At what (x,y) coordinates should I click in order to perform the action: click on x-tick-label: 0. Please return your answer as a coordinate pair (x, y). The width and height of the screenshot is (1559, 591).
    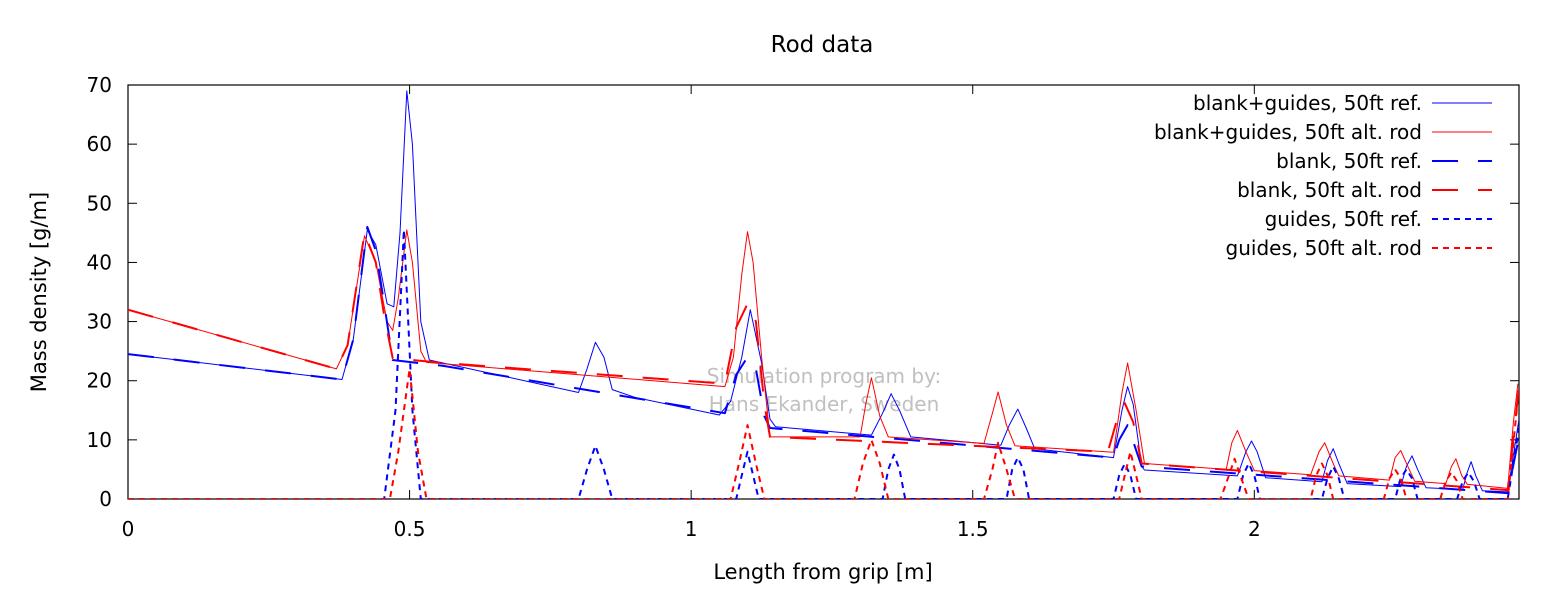
    Looking at the image, I should click on (128, 529).